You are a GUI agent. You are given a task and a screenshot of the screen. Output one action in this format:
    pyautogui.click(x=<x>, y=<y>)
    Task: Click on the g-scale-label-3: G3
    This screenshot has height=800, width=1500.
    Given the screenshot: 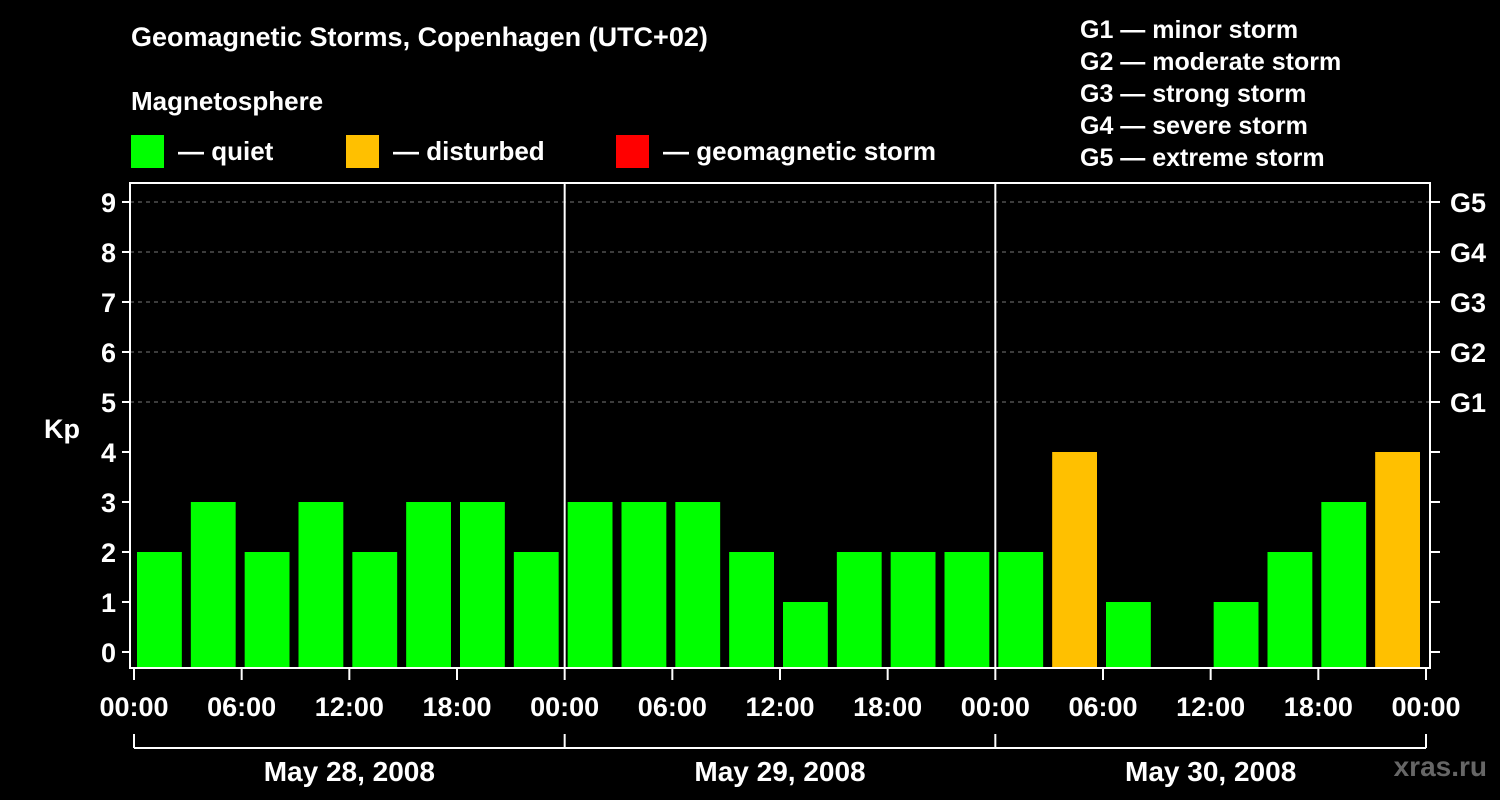 What is the action you would take?
    pyautogui.click(x=1468, y=303)
    